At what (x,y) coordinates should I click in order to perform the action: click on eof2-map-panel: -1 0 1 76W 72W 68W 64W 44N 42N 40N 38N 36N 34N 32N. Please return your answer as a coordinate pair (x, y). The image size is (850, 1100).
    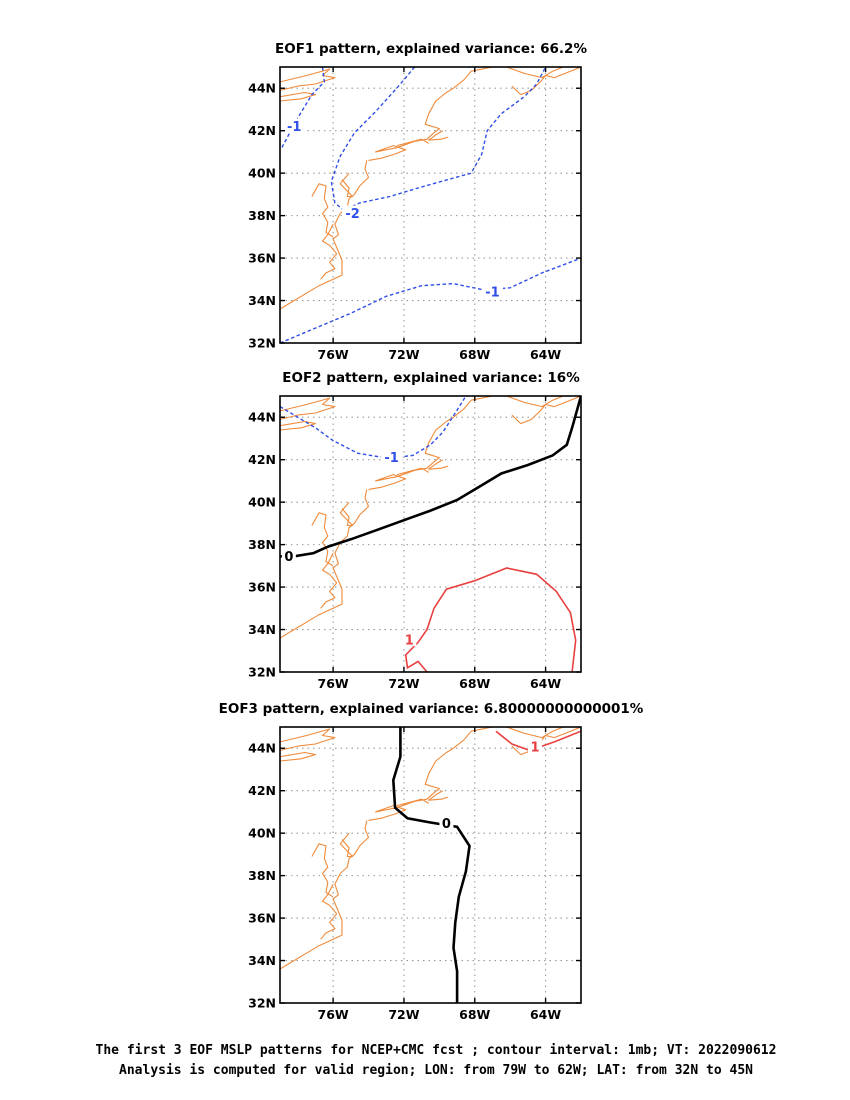
    Looking at the image, I should click on (415, 543).